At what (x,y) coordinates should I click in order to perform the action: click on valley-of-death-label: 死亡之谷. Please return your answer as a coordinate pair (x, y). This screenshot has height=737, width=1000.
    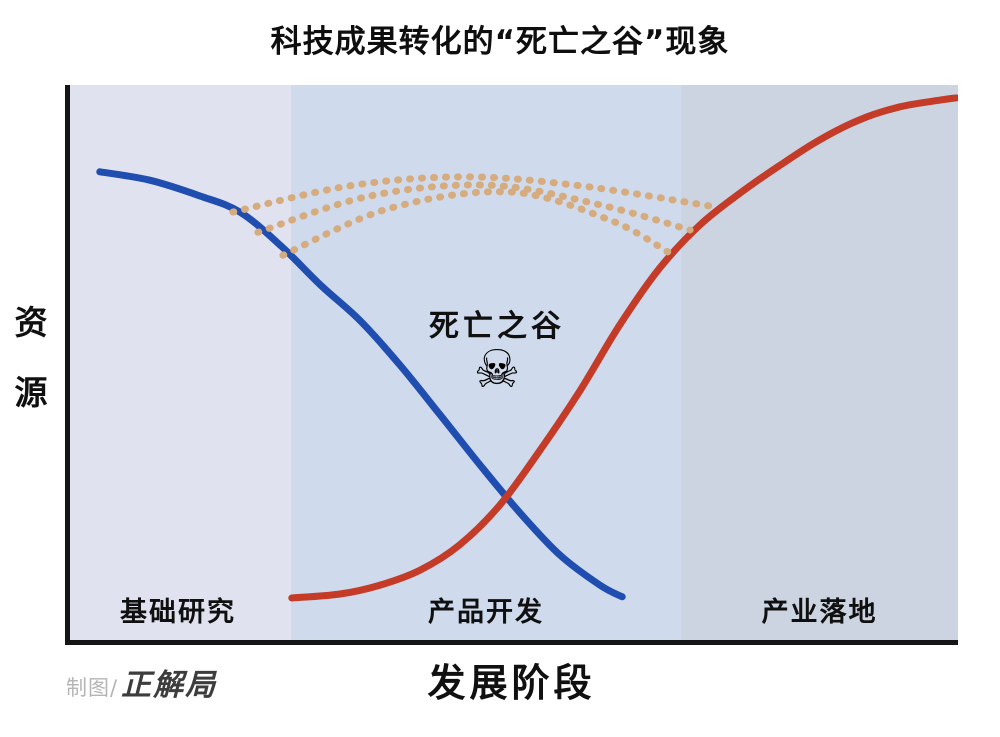
    Looking at the image, I should click on (497, 326).